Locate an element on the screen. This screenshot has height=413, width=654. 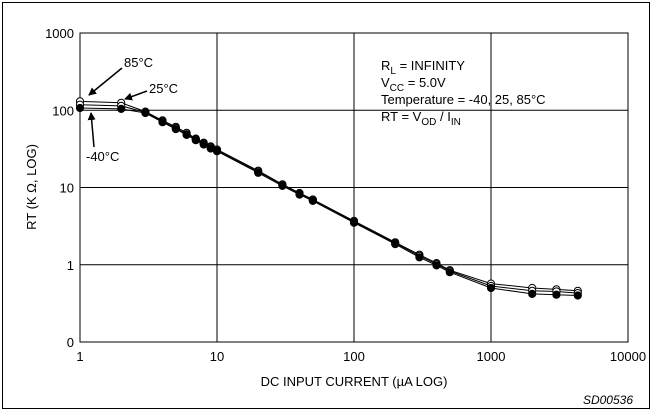
callout-minus40c-arrow is located at coordinates (91, 130).